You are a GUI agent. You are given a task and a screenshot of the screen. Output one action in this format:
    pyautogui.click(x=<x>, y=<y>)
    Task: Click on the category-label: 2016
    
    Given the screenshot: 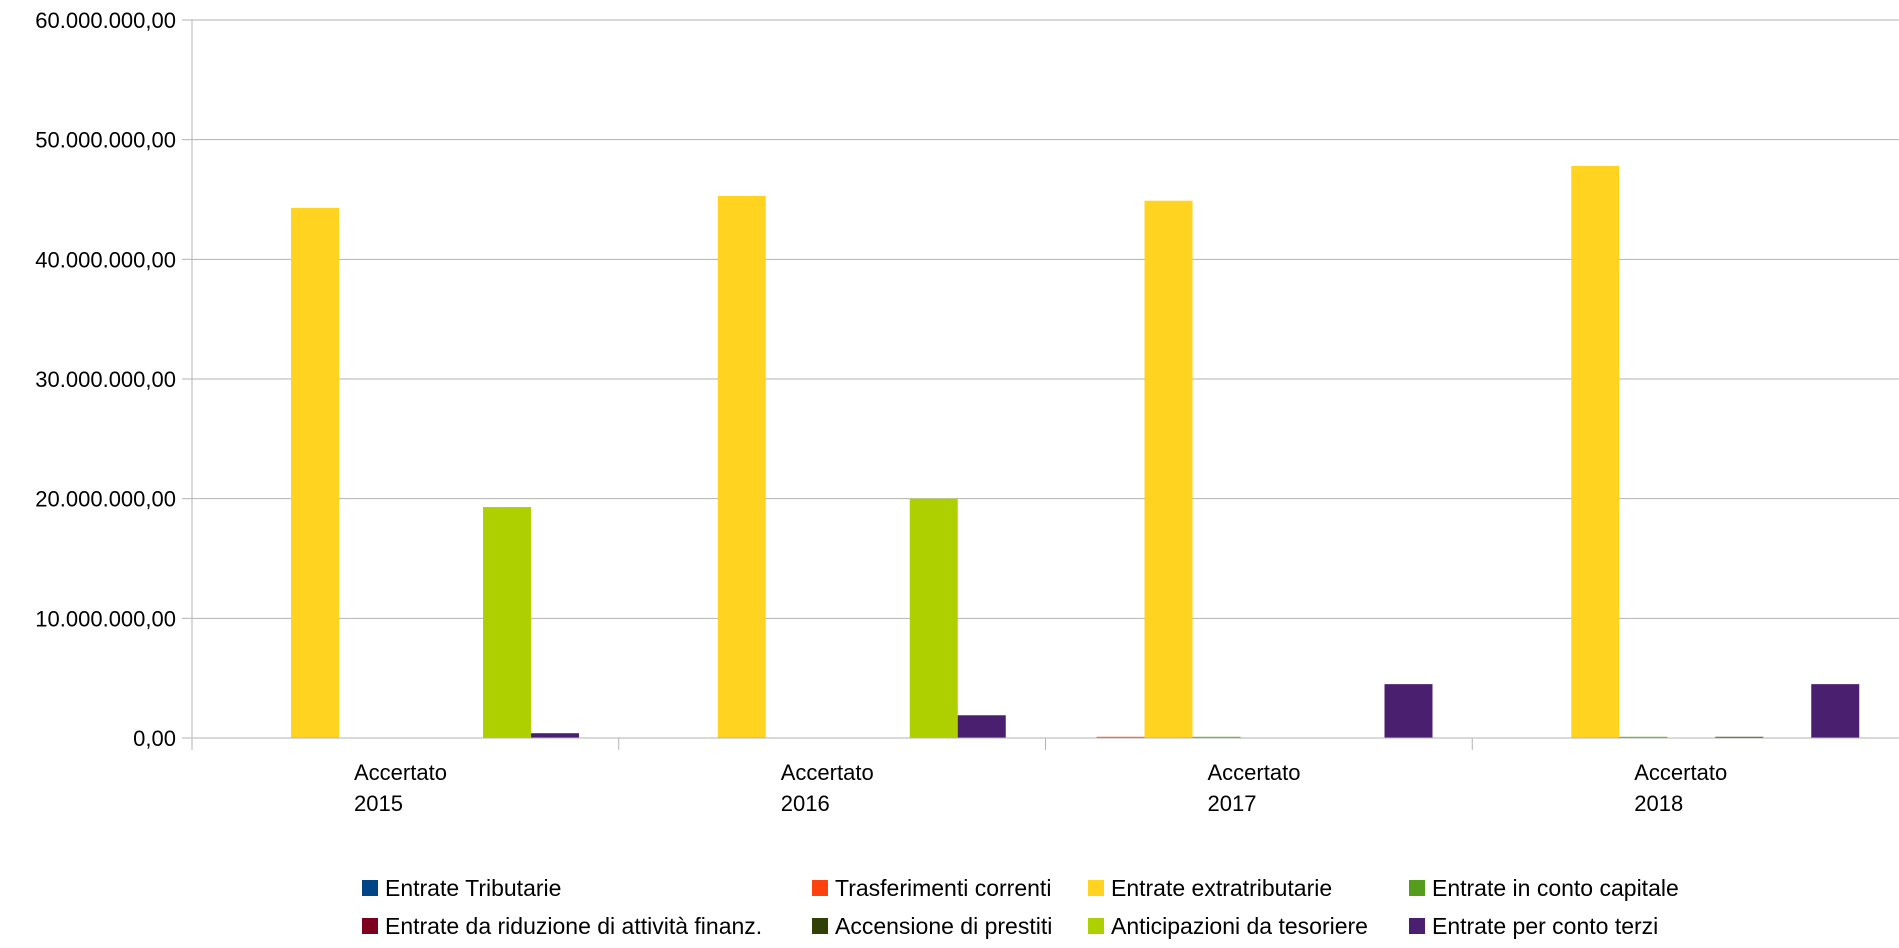 What is the action you would take?
    pyautogui.click(x=805, y=803)
    